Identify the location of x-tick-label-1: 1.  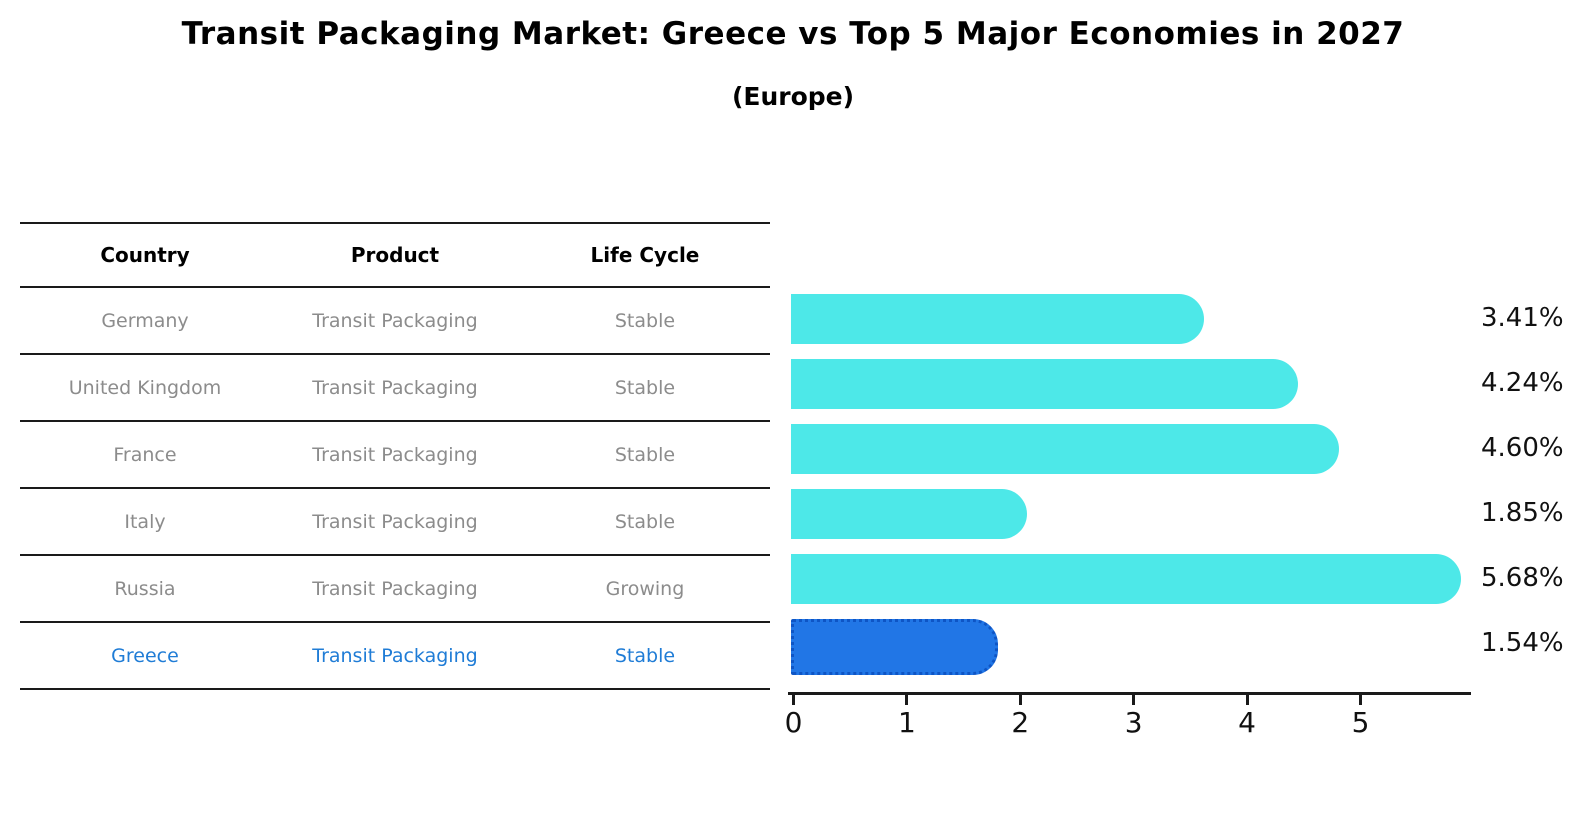
(906, 722).